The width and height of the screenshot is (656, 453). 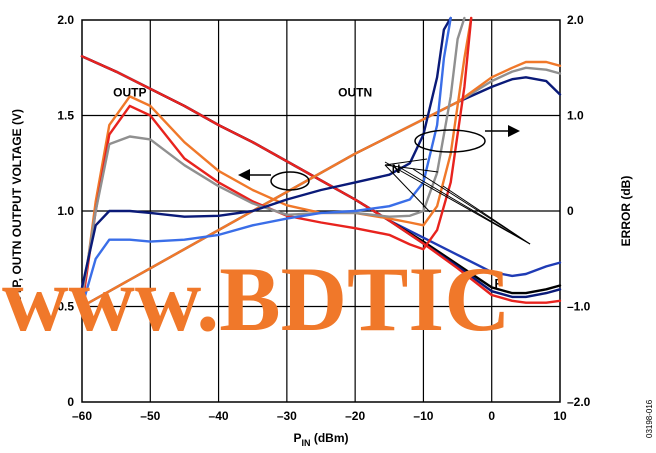 I want to click on y-tick-label: 0, so click(x=70, y=402).